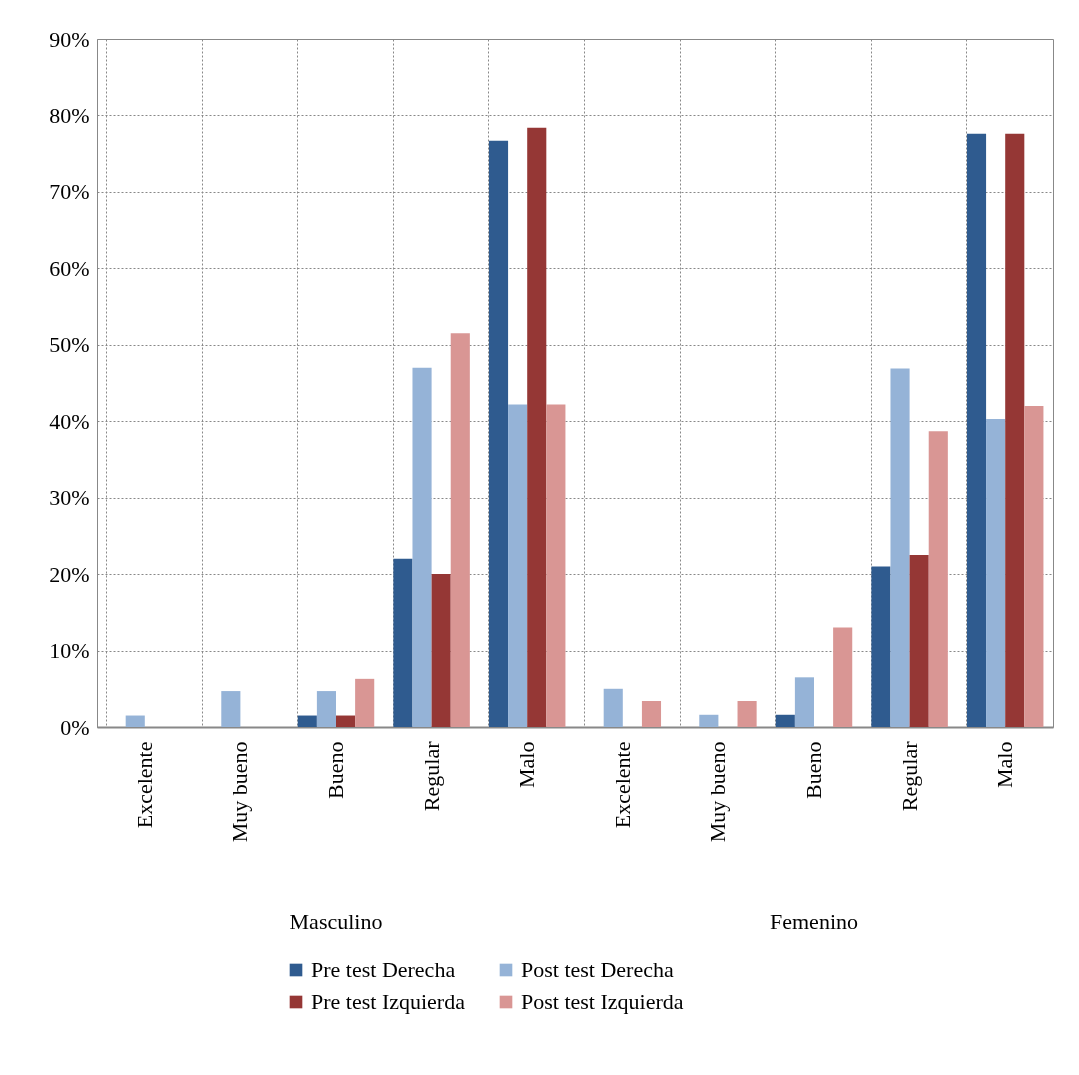 The image size is (1079, 1075). What do you see at coordinates (383, 969) in the screenshot?
I see `legend-label: Pre test Derecha` at bounding box center [383, 969].